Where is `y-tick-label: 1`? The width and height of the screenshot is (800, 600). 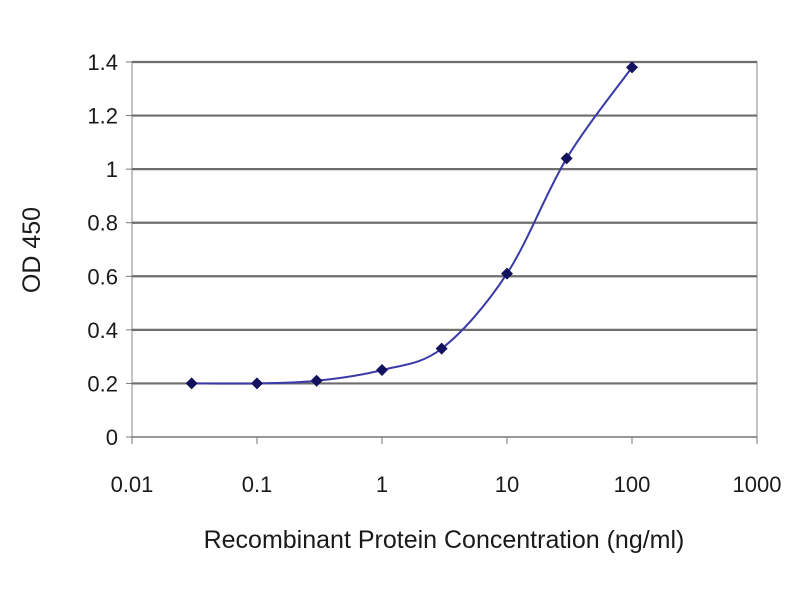
y-tick-label: 1 is located at coordinates (112, 169).